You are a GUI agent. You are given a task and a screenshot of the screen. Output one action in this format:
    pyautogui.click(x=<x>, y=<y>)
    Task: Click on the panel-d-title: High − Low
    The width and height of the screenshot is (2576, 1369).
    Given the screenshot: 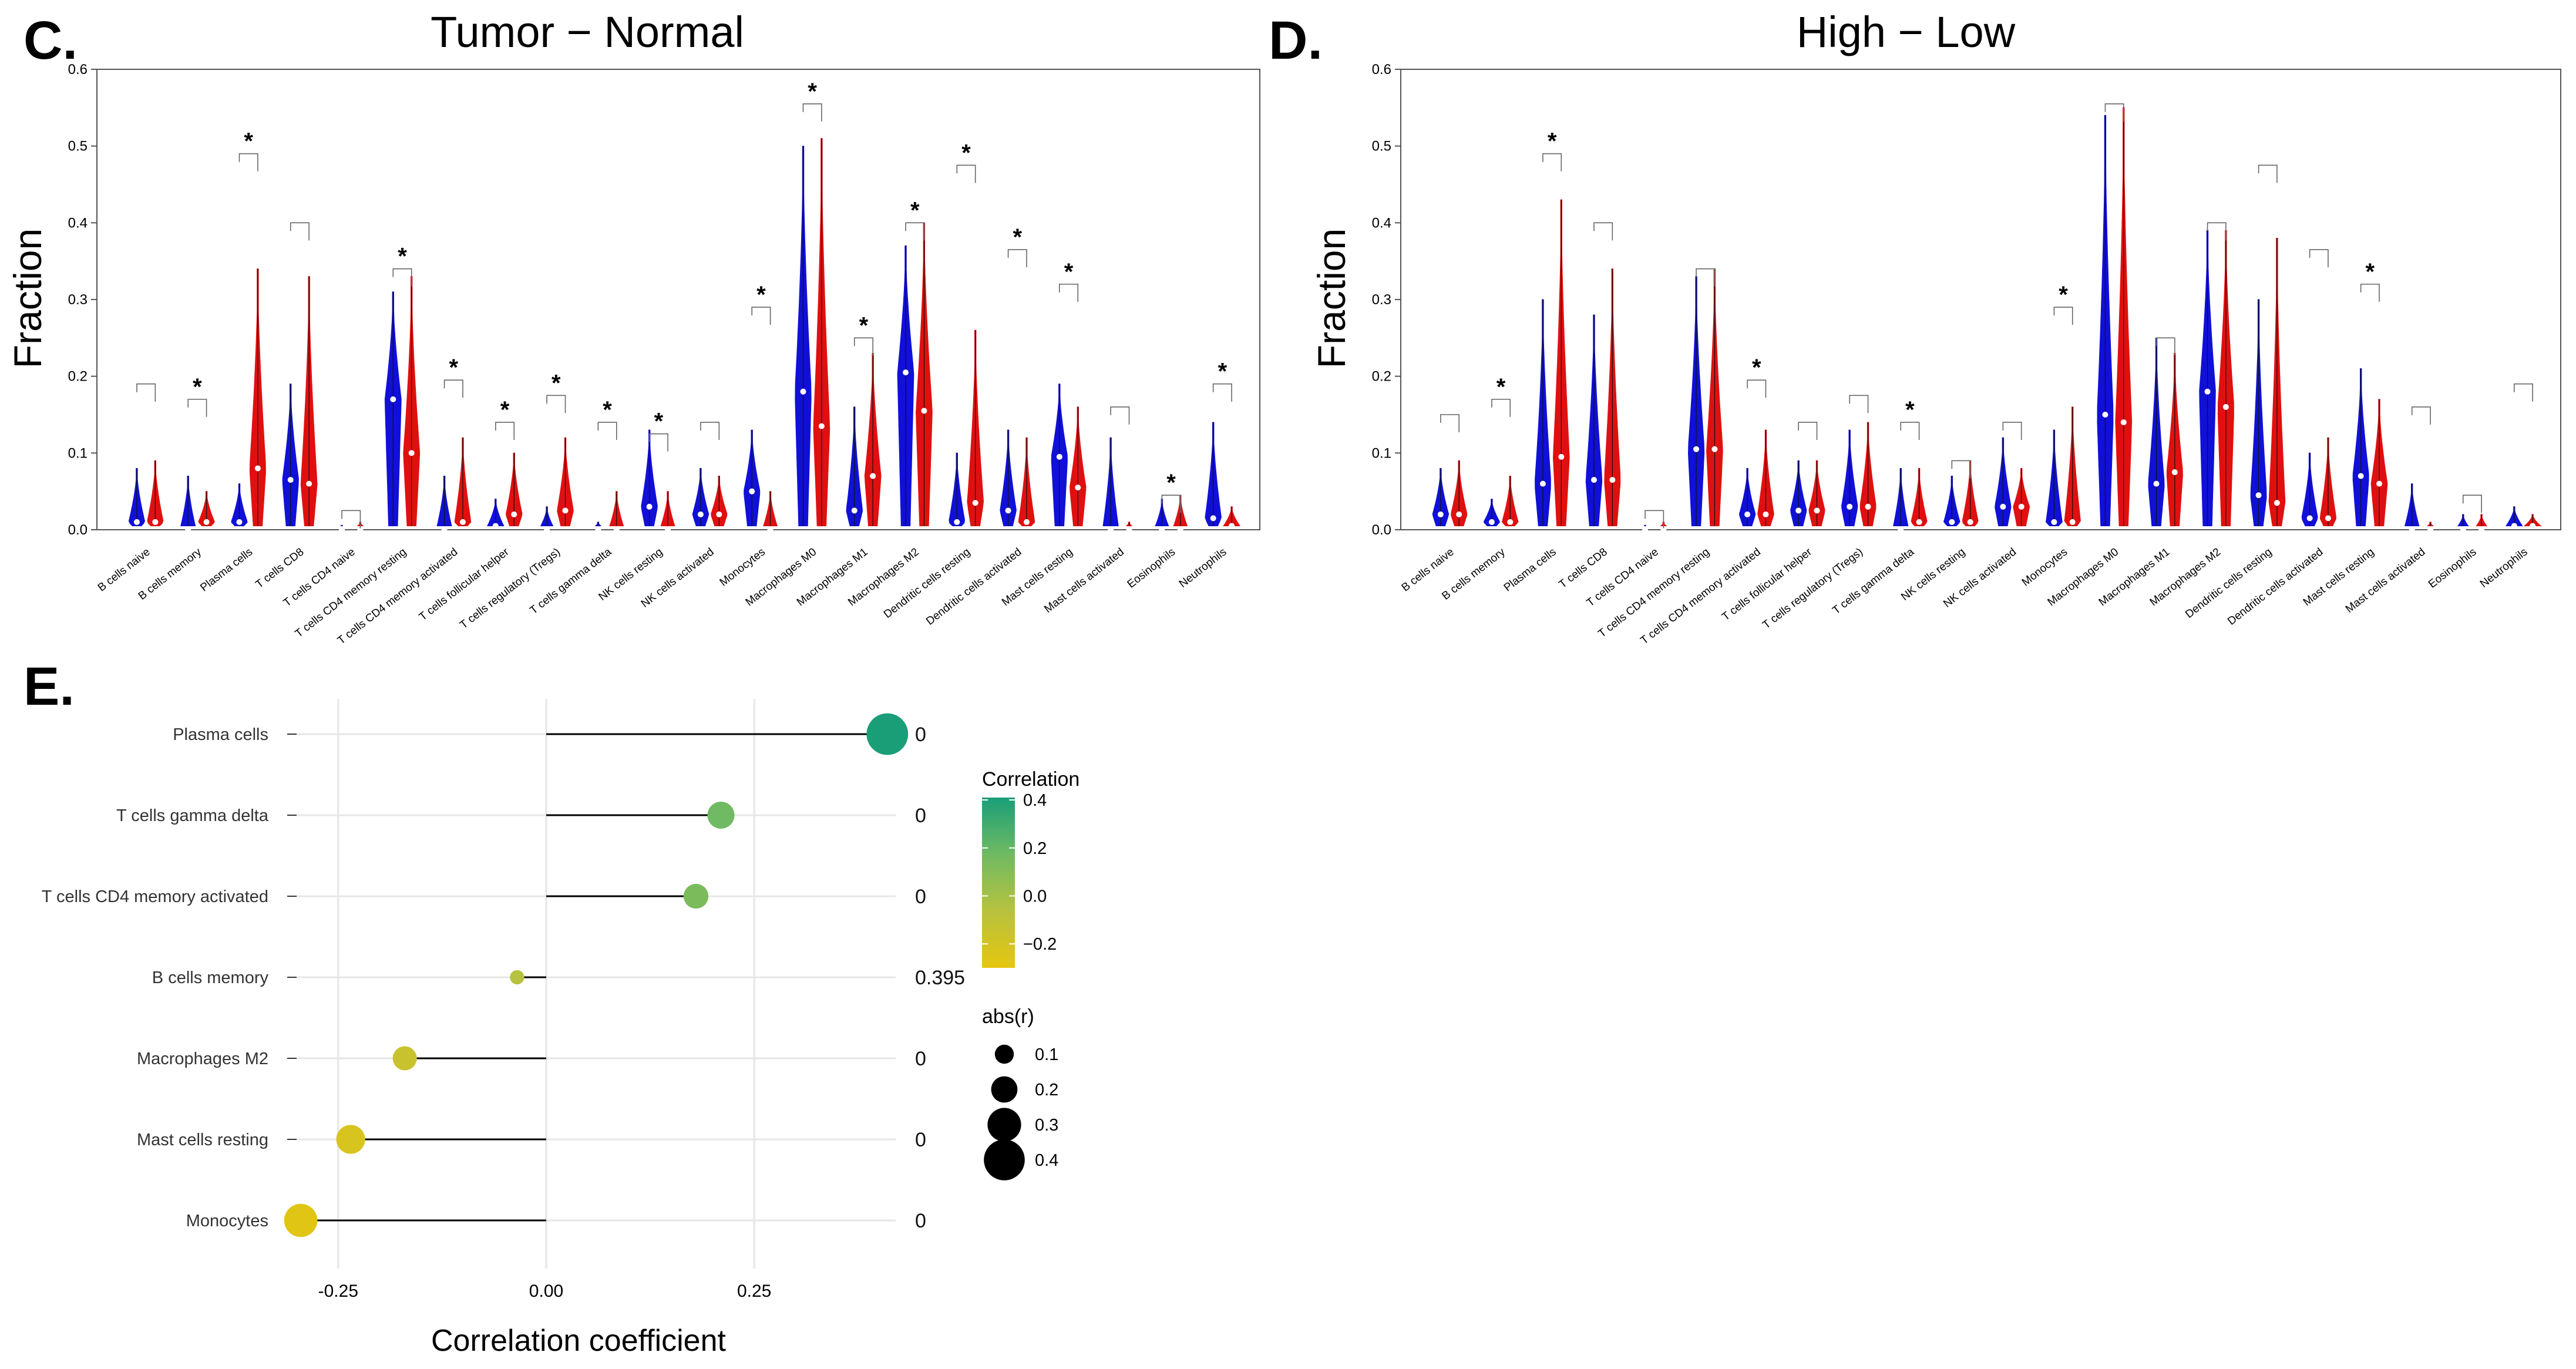 What is the action you would take?
    pyautogui.click(x=1907, y=32)
    